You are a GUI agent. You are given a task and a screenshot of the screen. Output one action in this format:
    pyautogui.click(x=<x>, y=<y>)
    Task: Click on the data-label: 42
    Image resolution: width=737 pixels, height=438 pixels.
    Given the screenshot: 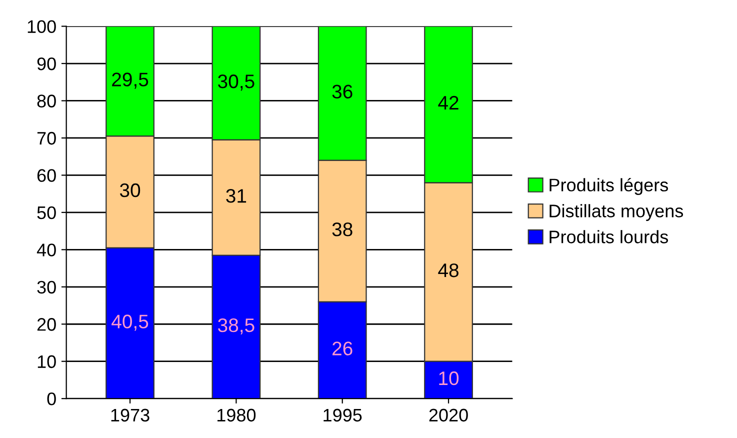 What is the action you would take?
    pyautogui.click(x=448, y=103)
    